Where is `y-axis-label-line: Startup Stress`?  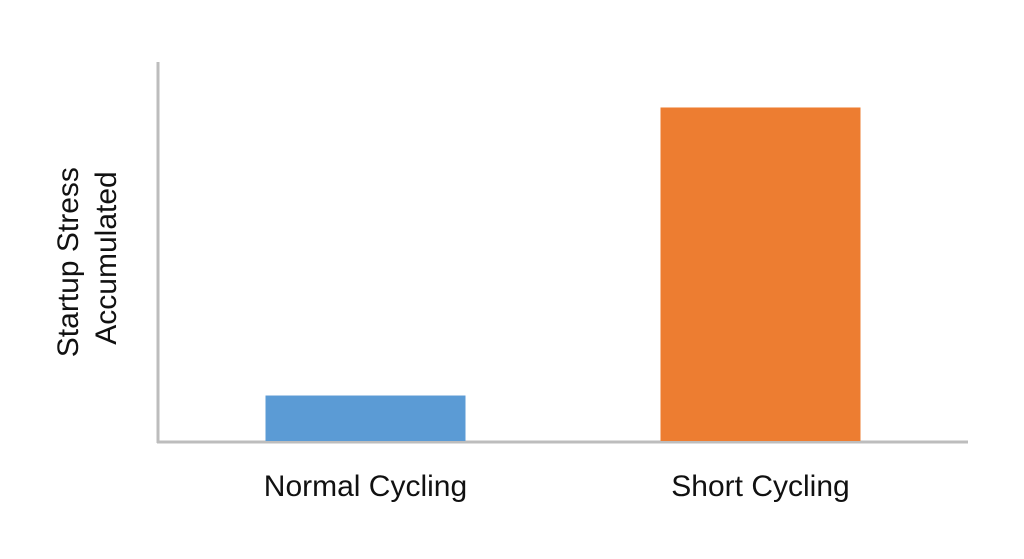 y-axis-label-line: Startup Stress is located at coordinates (68, 262).